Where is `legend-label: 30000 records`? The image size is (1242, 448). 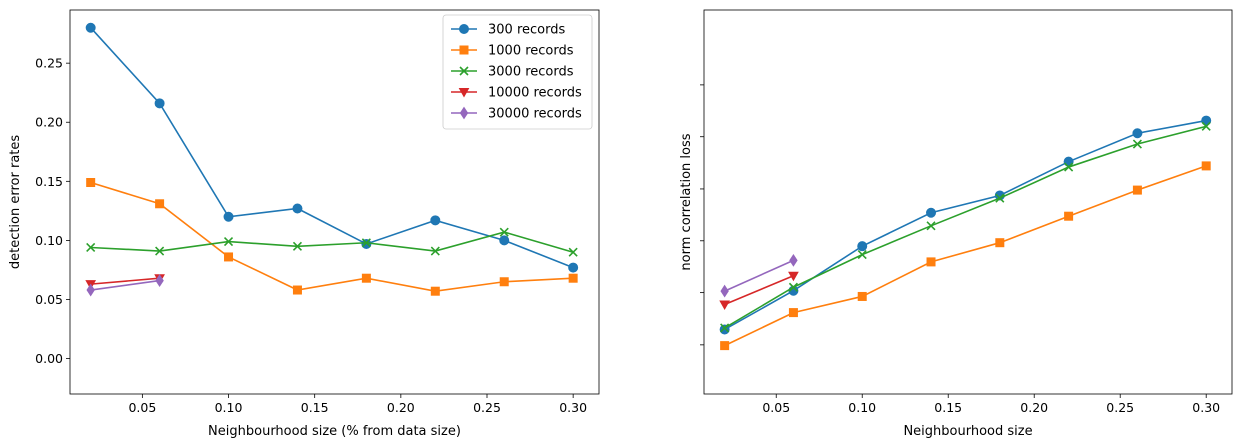 legend-label: 30000 records is located at coordinates (535, 114).